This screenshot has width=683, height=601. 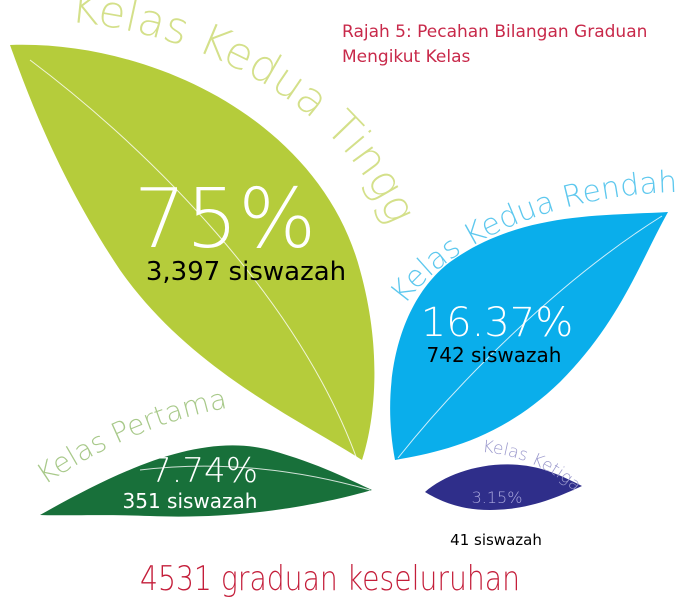 I want to click on leaf-count: 41 siswazah, so click(x=496, y=540).